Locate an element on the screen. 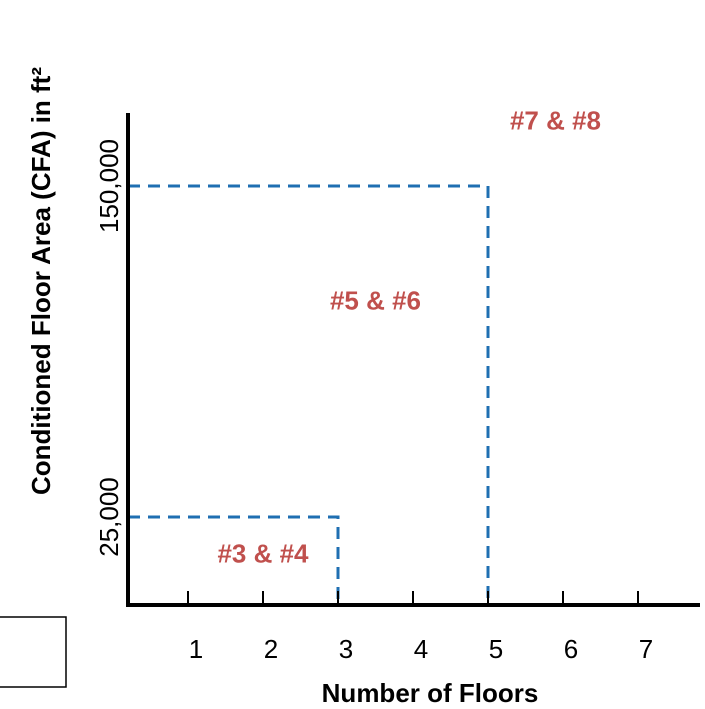  corner-box is located at coordinates (33, 652).